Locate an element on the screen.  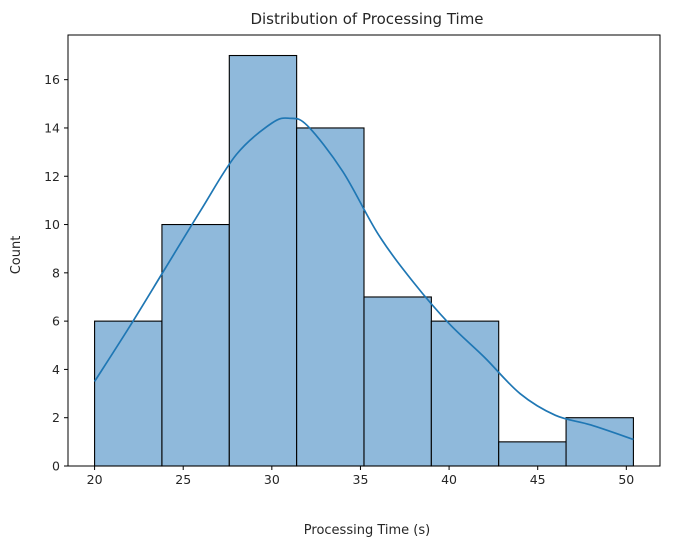
x-axis-ticks: 20 25 30 35 40 45 50 is located at coordinates (360, 476).